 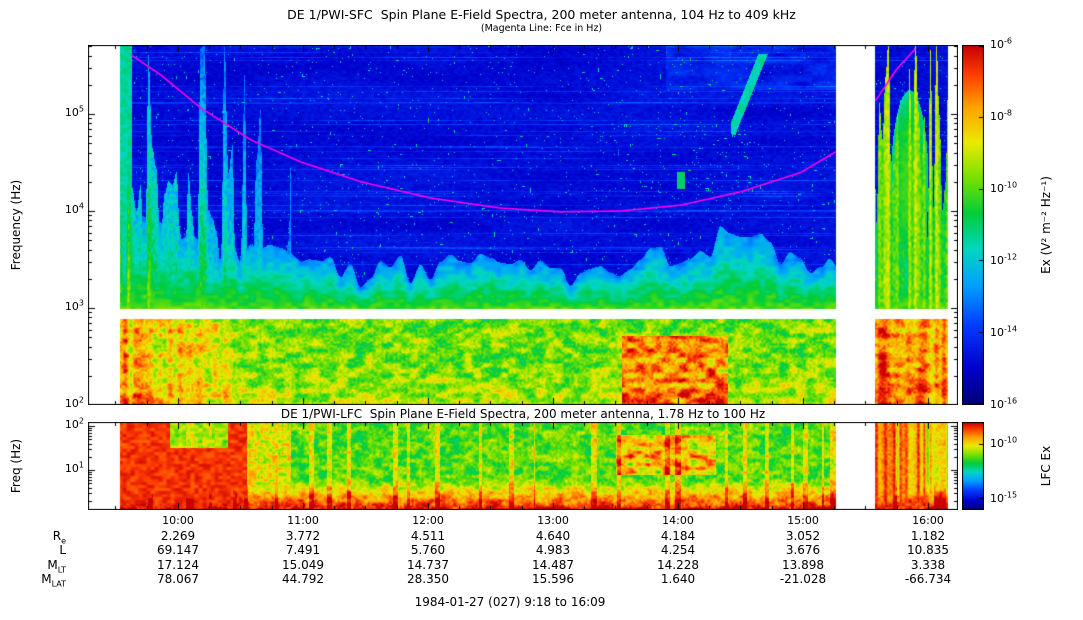 I want to click on ephemeris-value: 17.124, so click(x=178, y=564).